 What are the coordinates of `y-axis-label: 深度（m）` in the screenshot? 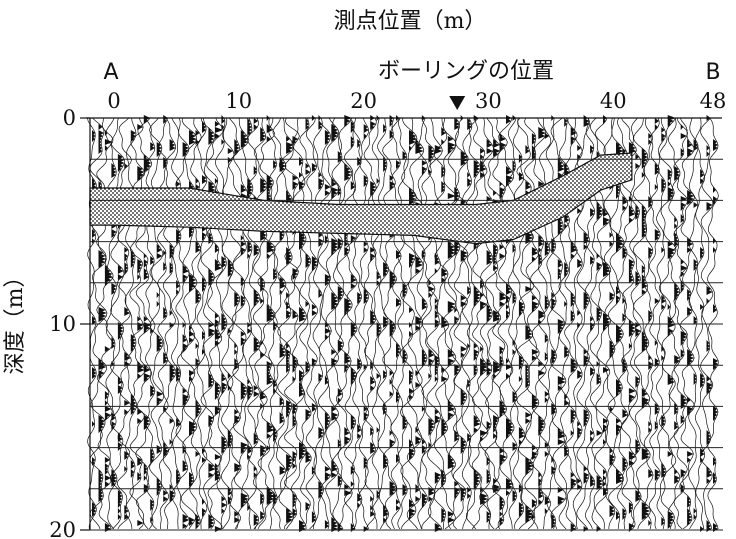 It's located at (15, 320).